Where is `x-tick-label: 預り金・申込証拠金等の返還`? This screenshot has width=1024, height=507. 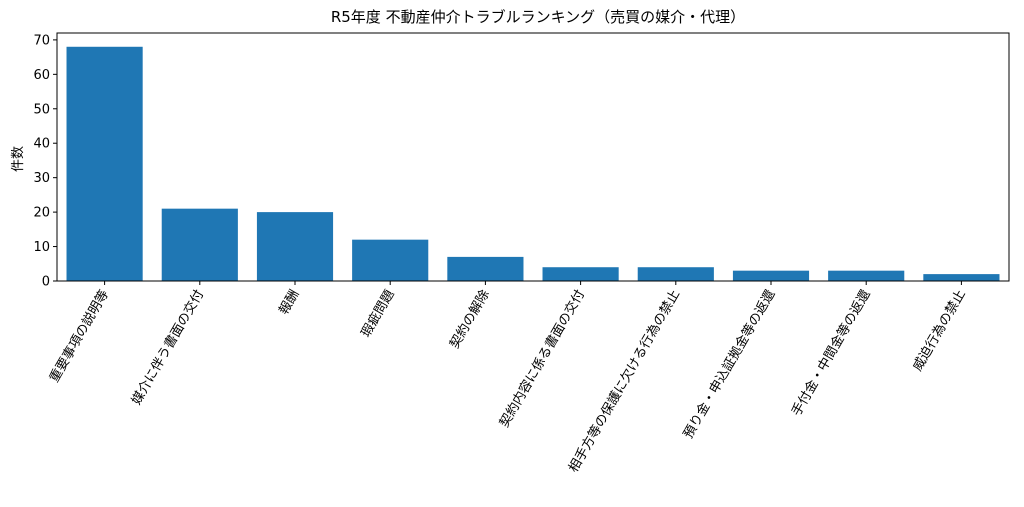
x-tick-label: 預り金・申込証拠金等の返還 is located at coordinates (729, 364).